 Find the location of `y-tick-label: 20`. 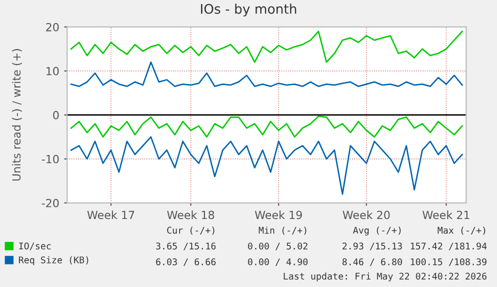

y-tick-label: 20 is located at coordinates (52, 27).